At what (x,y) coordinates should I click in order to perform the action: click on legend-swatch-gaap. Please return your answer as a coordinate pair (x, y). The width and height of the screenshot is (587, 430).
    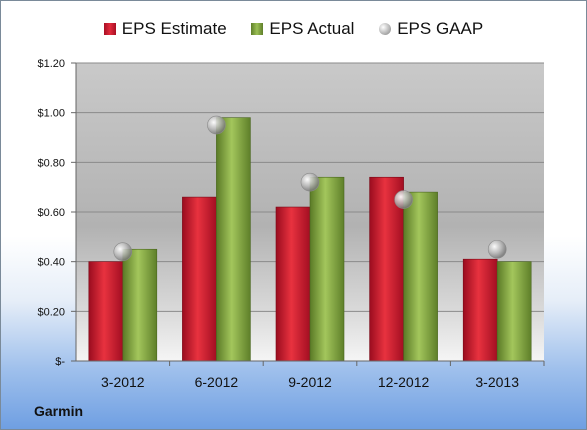
    Looking at the image, I should click on (385, 28).